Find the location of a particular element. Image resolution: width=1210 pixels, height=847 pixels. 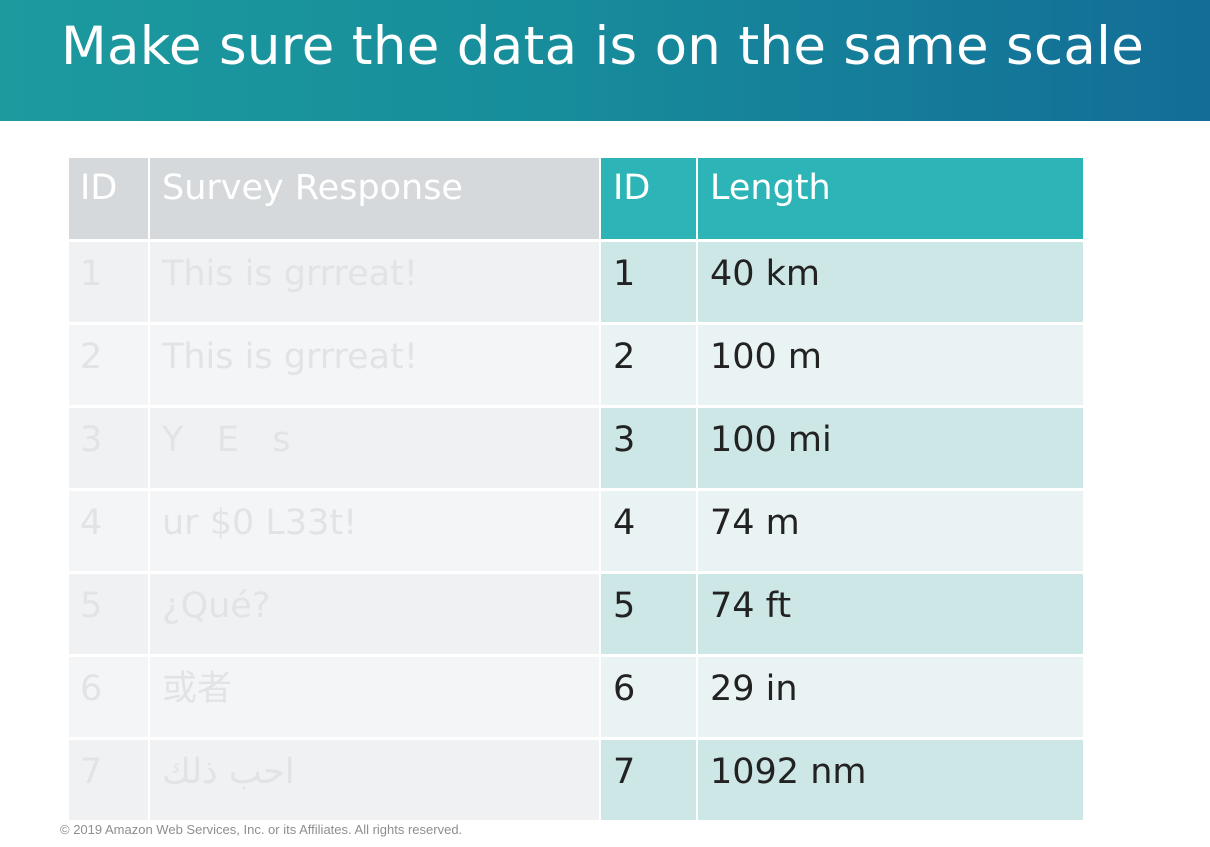

length-id-cell: 6 is located at coordinates (649, 697).